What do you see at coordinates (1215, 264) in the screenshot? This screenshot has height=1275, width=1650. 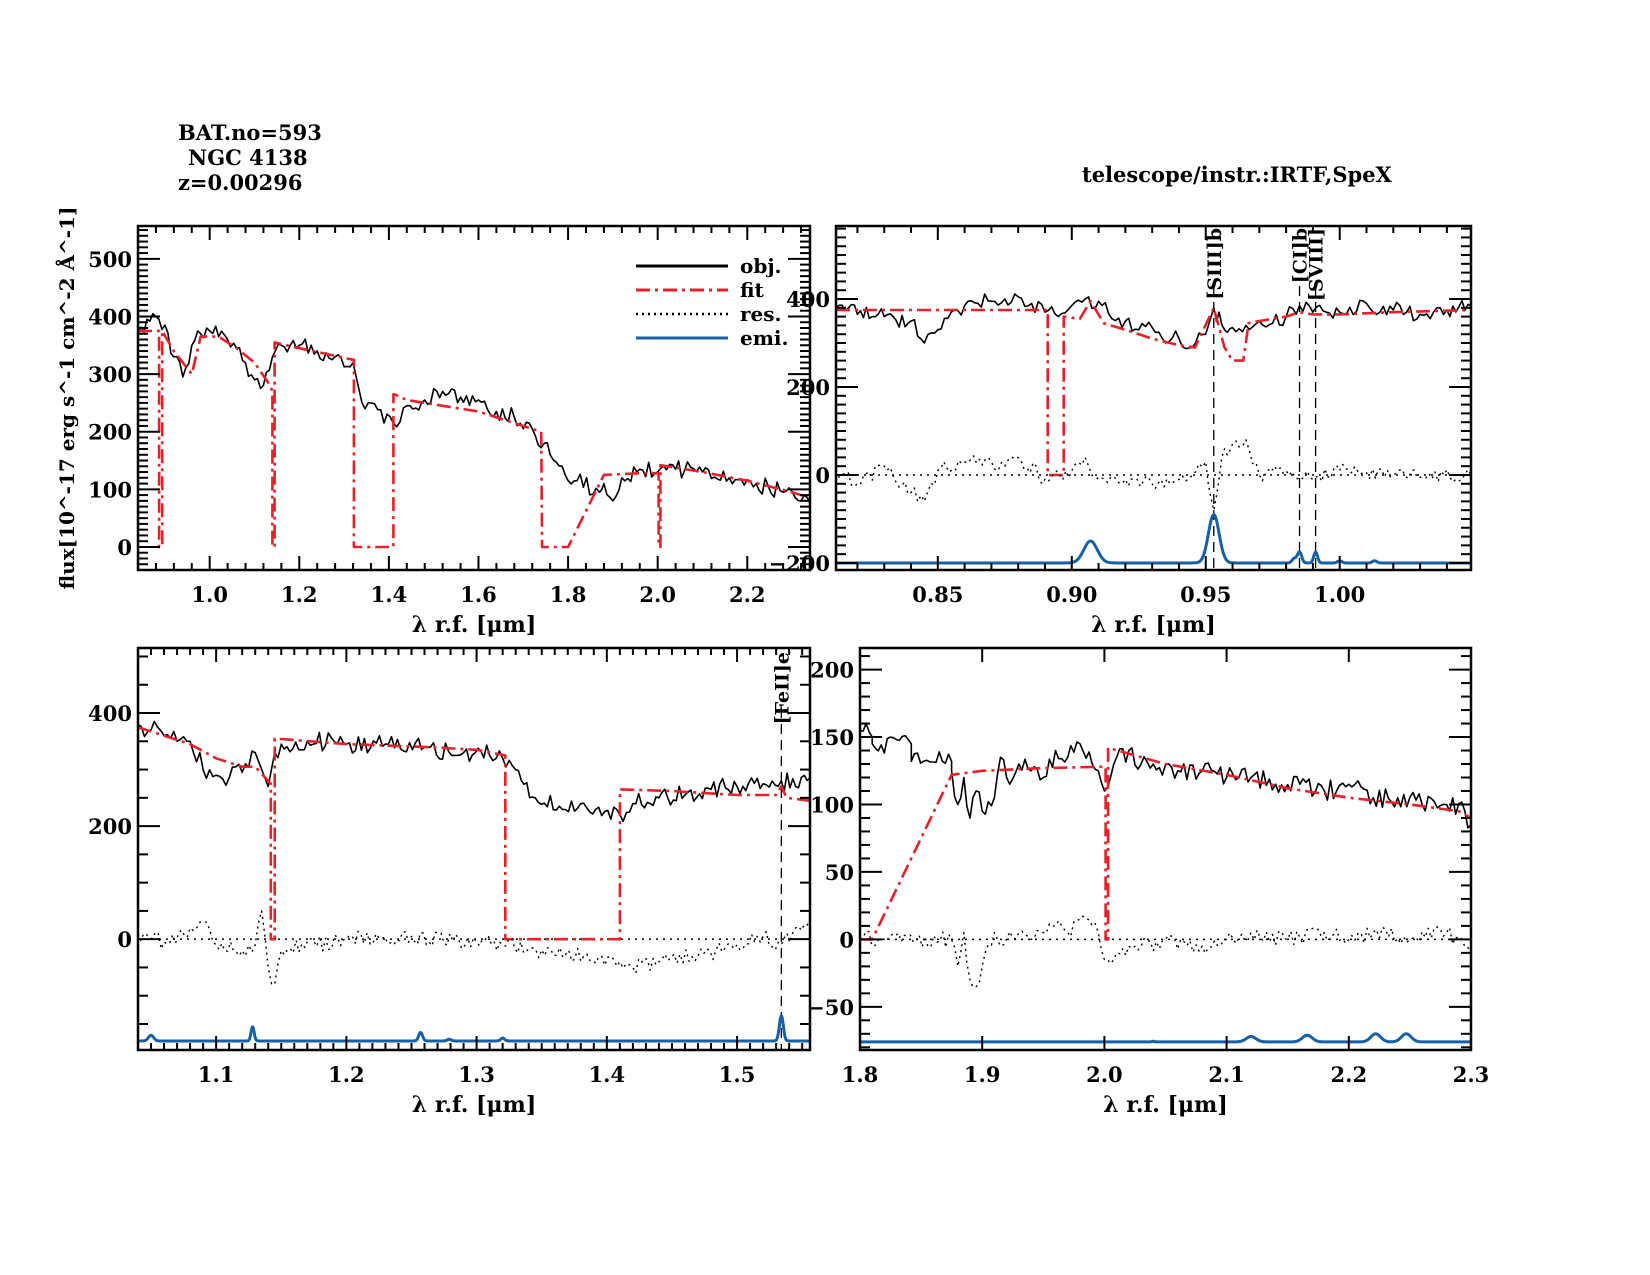 I see `line-marker-label: [SIII]b` at bounding box center [1215, 264].